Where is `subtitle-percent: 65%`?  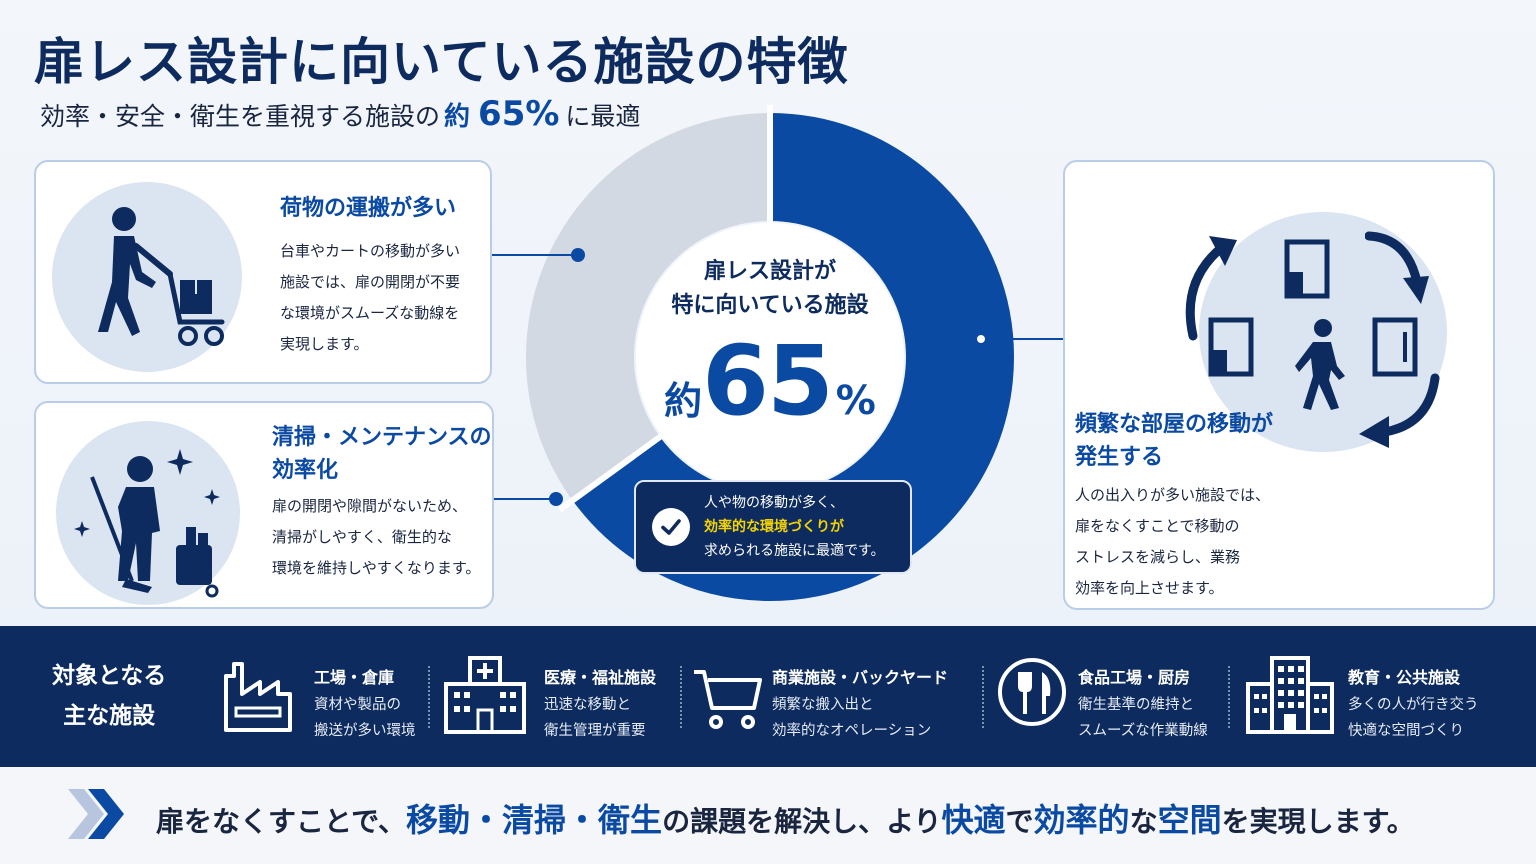
subtitle-percent: 65% is located at coordinates (519, 114).